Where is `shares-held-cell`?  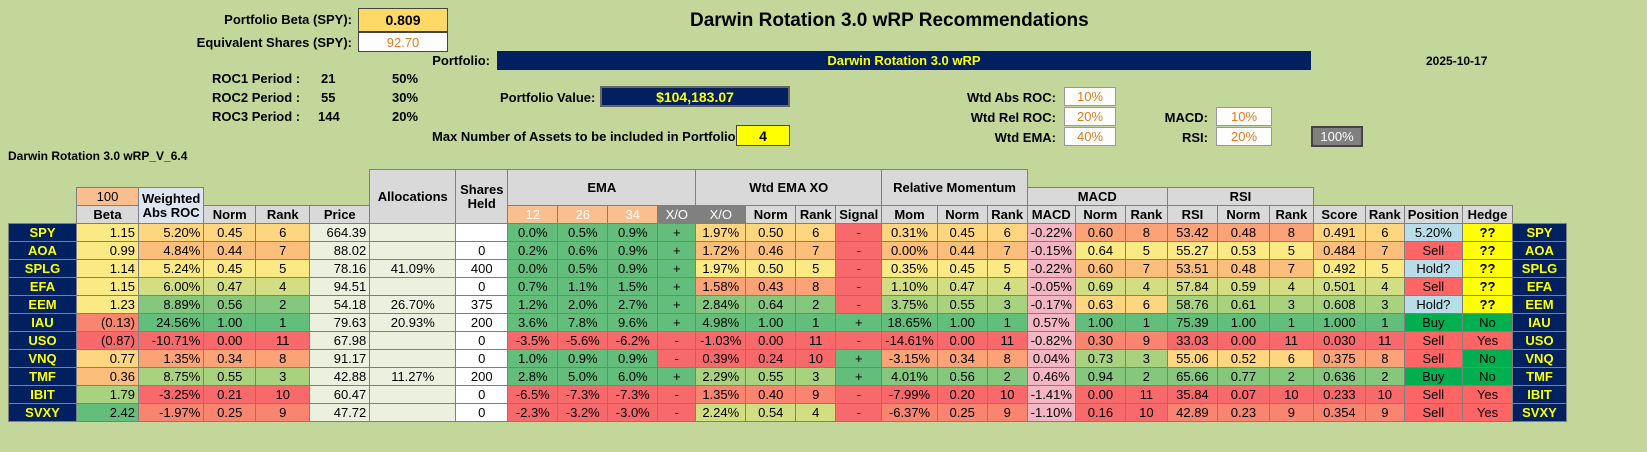
shares-held-cell is located at coordinates (482, 232).